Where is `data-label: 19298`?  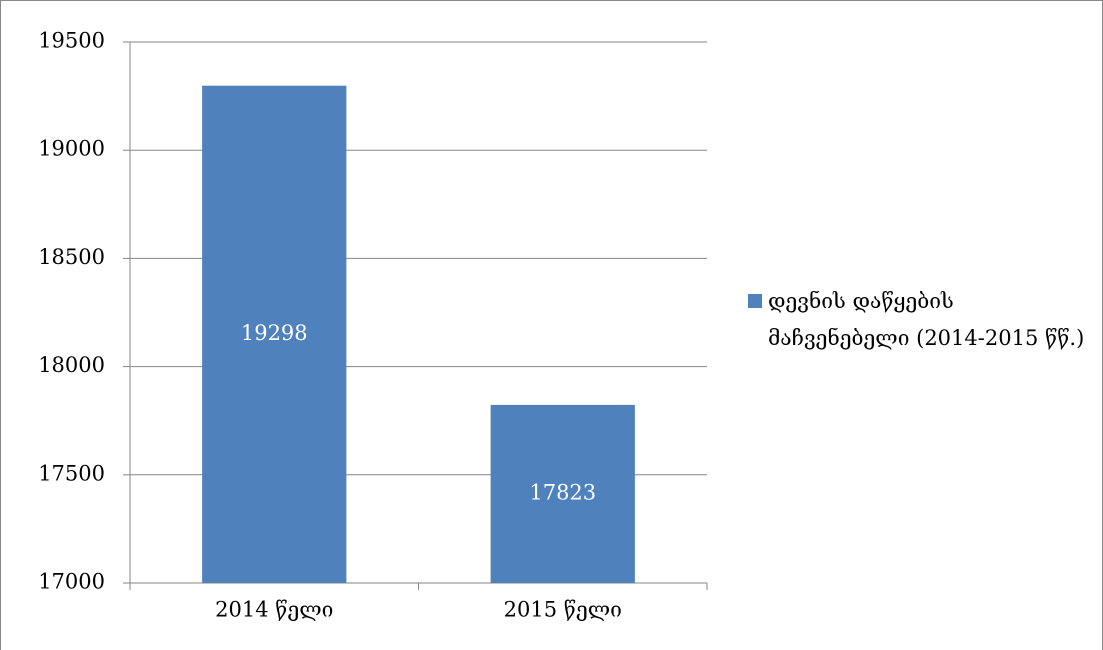 data-label: 19298 is located at coordinates (274, 333).